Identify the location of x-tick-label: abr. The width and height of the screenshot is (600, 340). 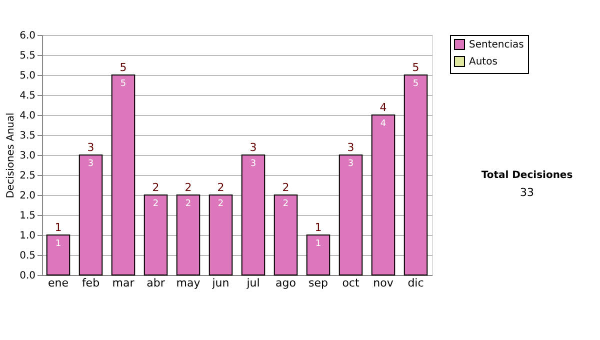
(156, 283).